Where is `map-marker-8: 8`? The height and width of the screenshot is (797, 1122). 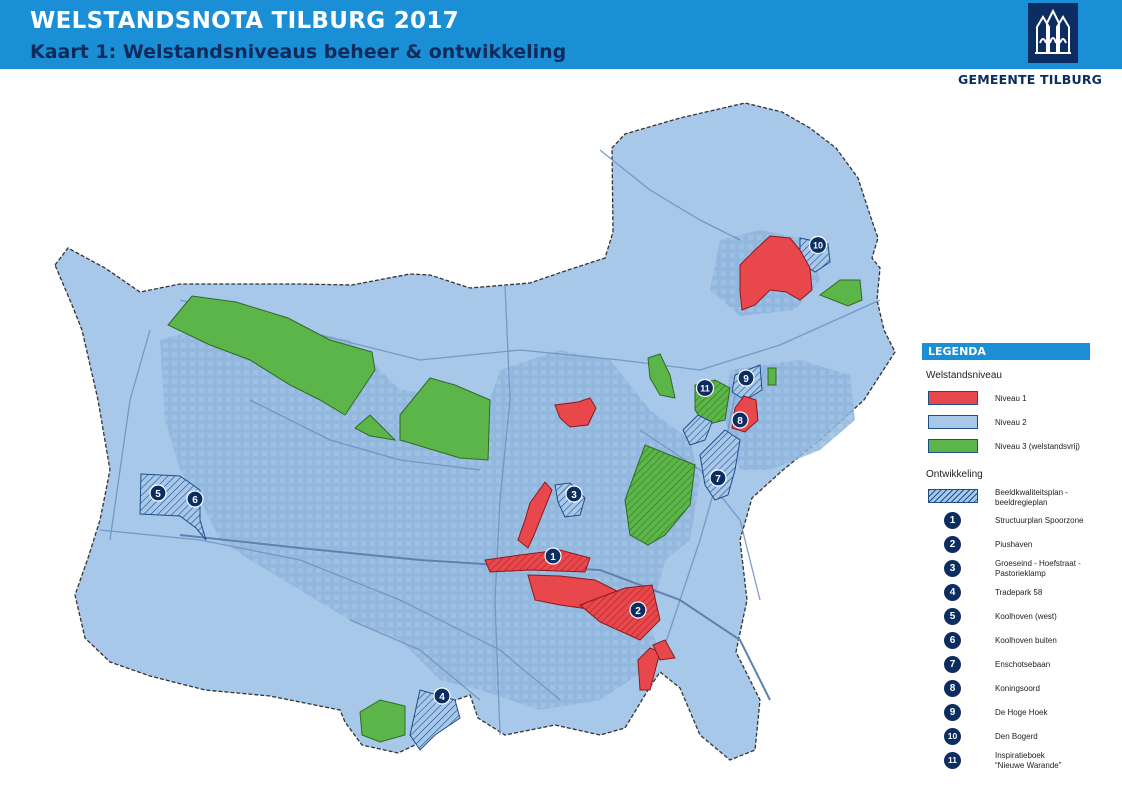
map-marker-8: 8 is located at coordinates (740, 420).